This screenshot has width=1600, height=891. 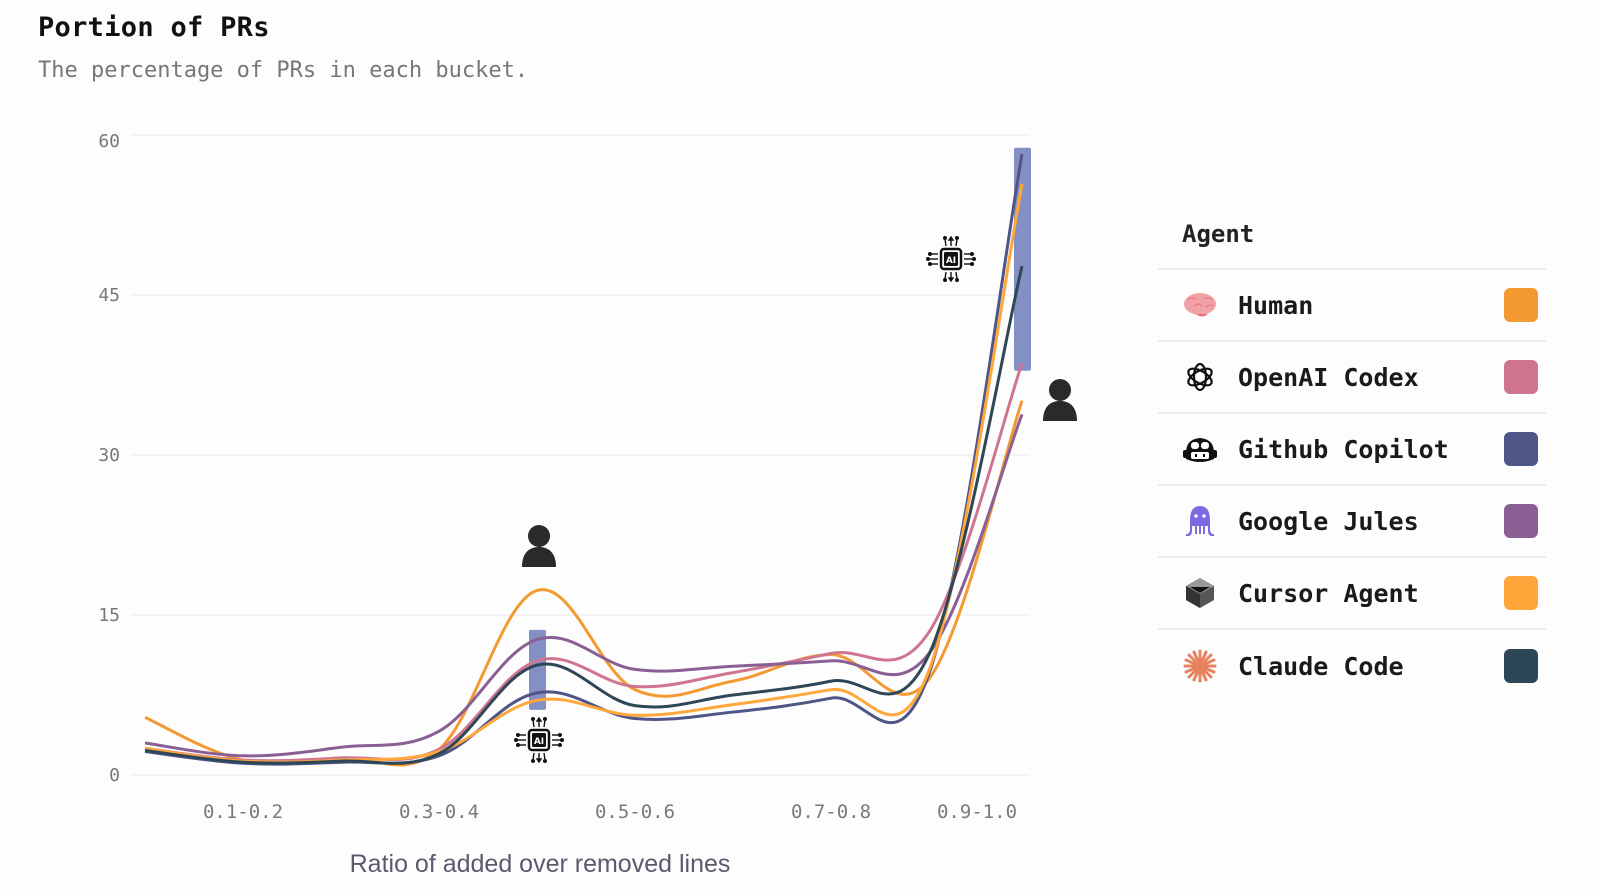 I want to click on x-tick-label: 0.3-0.4, so click(x=439, y=812).